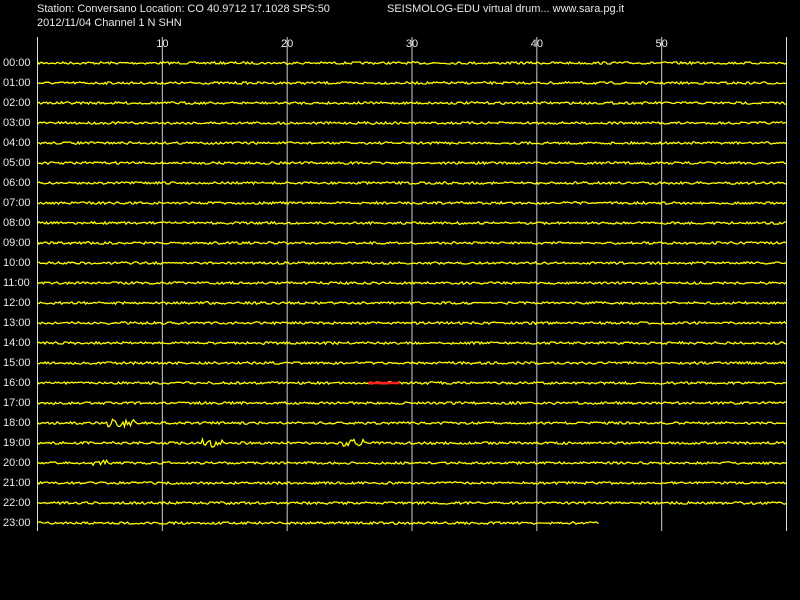  I want to click on x-tick-label: 20, so click(287, 44).